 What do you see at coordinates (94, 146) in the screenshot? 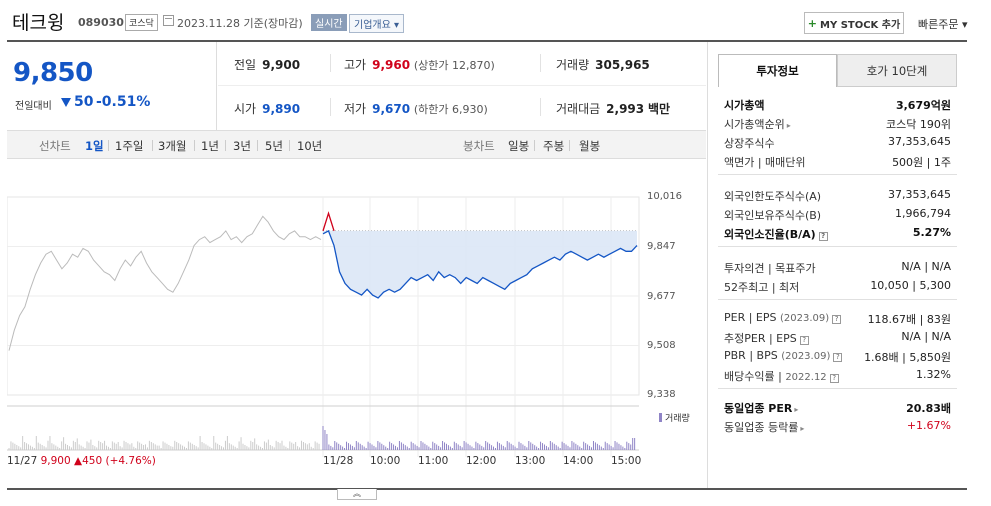
I see `tab-1day: 1일` at bounding box center [94, 146].